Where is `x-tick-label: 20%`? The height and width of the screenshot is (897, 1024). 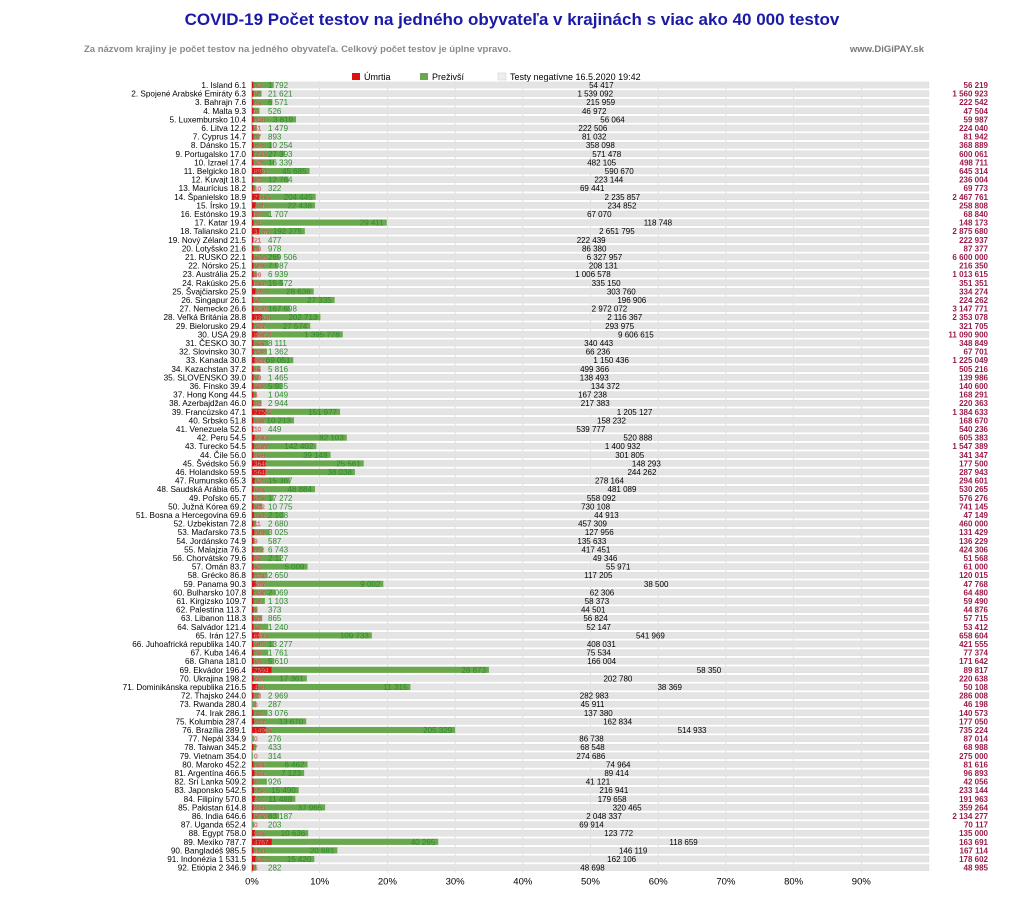
x-tick-label: 20% is located at coordinates (388, 882).